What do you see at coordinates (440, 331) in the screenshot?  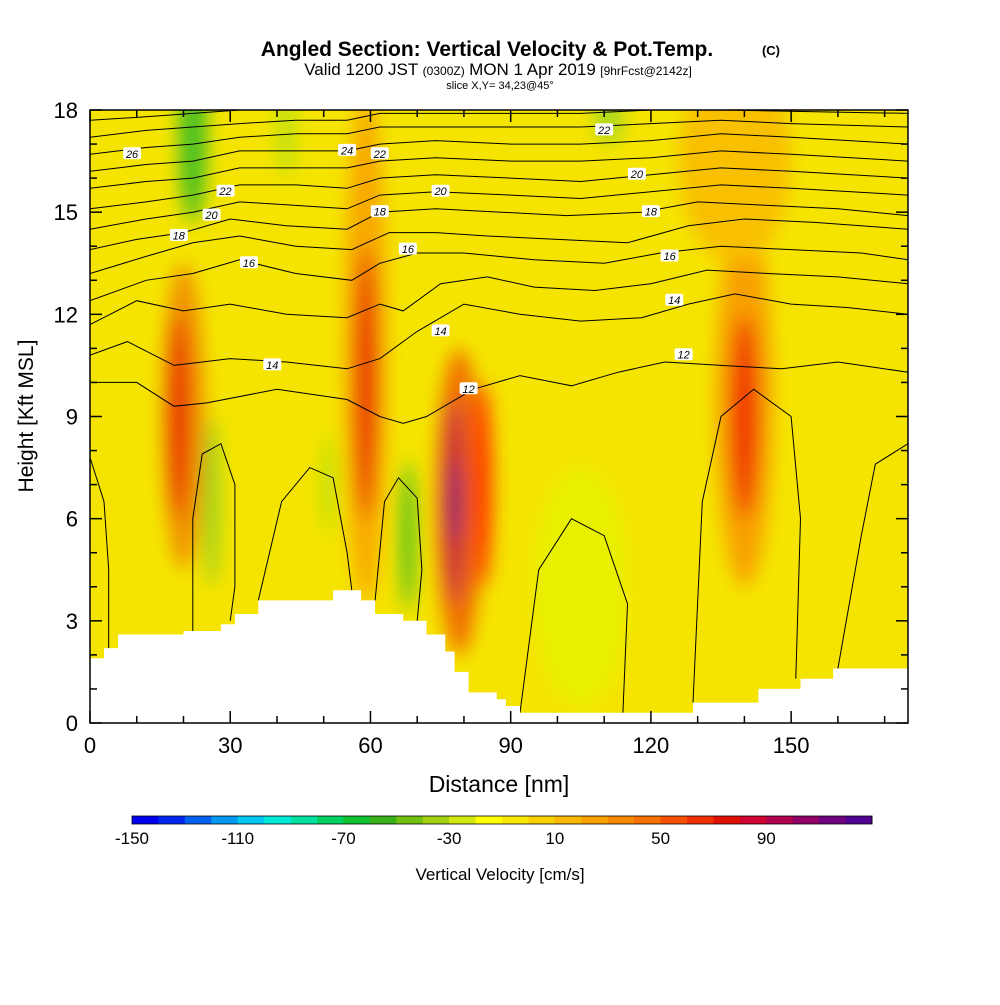 I see `contour-label-15: 14` at bounding box center [440, 331].